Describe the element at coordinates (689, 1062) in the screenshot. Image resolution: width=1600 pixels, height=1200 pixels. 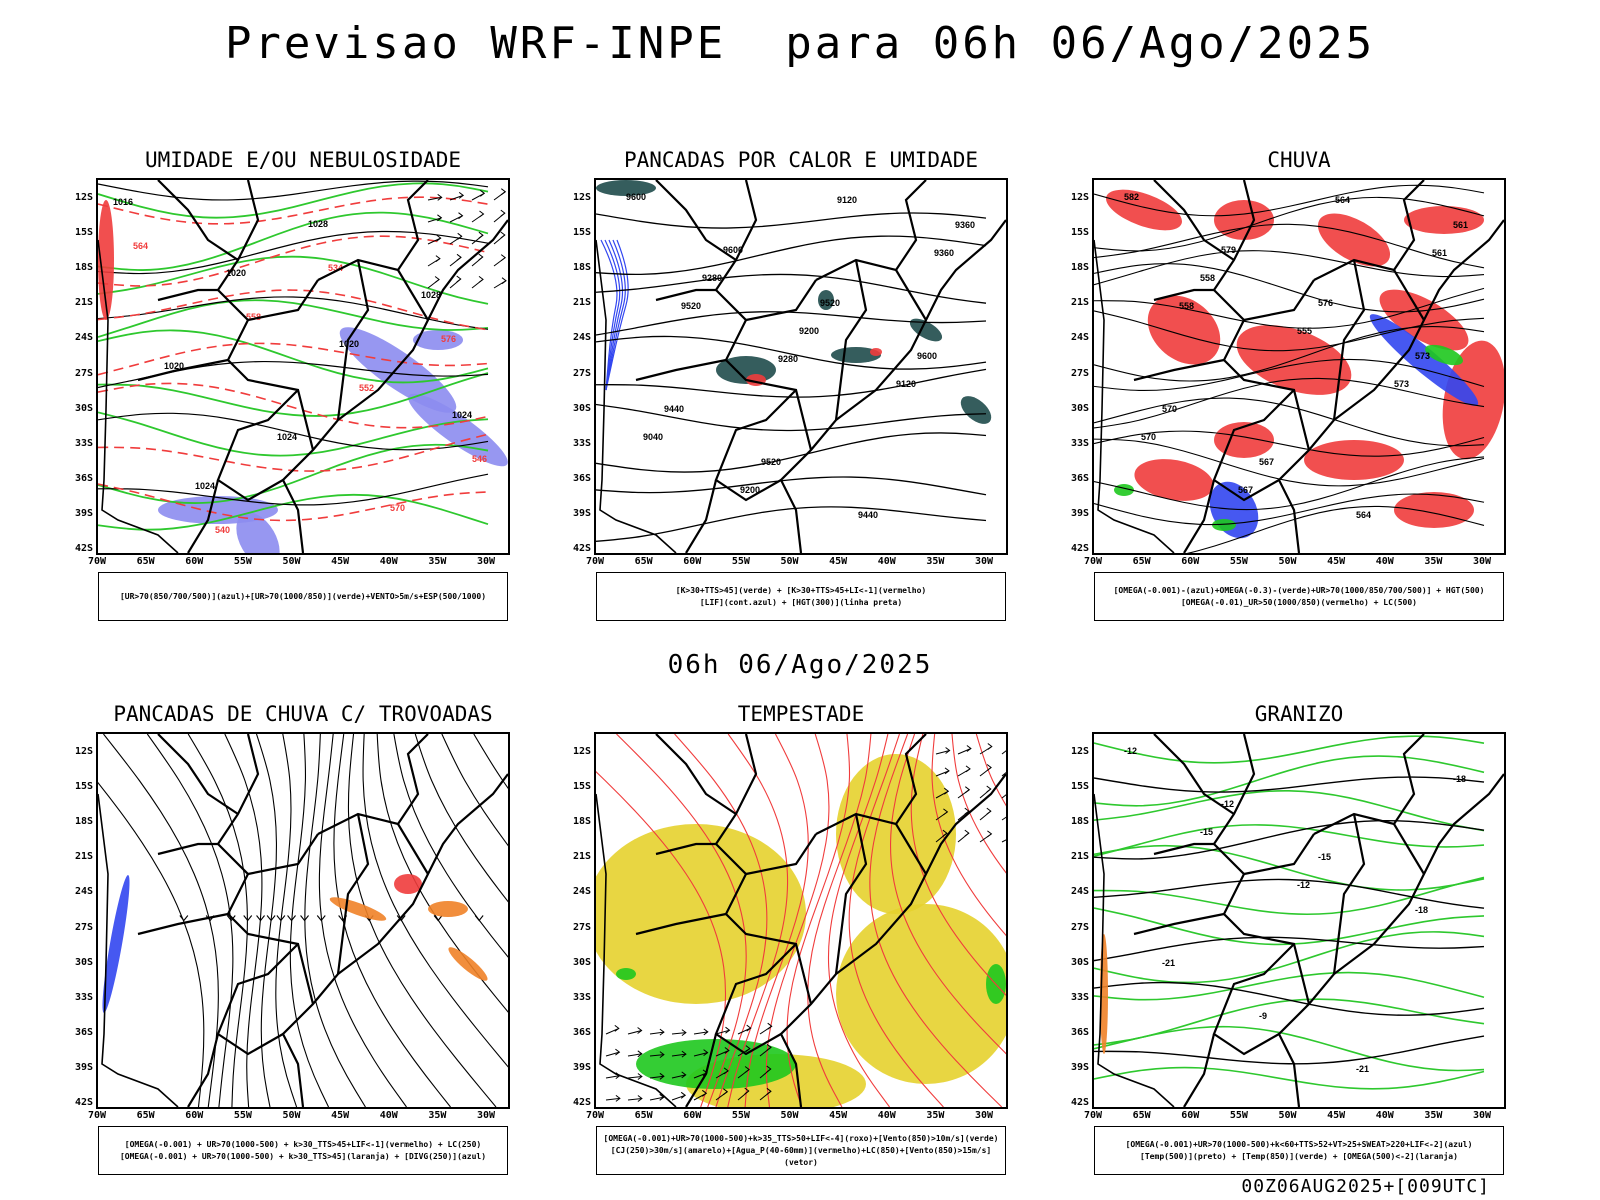
I see `wind-vectors-sw` at that location.